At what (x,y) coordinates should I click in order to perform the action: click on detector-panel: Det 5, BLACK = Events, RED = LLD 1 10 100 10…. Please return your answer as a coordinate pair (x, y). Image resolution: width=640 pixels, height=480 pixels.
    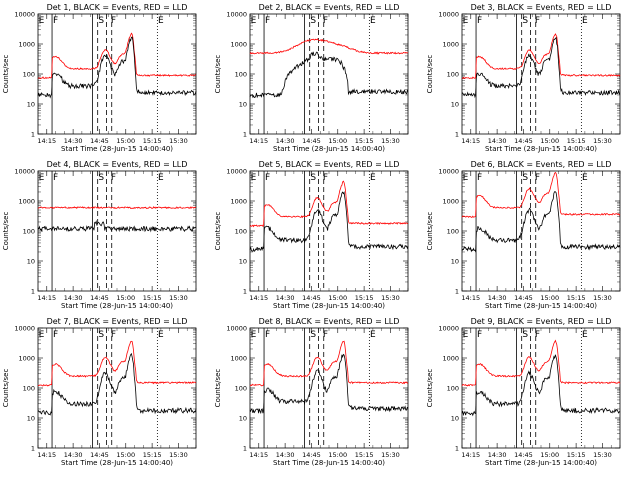
    Looking at the image, I should click on (311, 235).